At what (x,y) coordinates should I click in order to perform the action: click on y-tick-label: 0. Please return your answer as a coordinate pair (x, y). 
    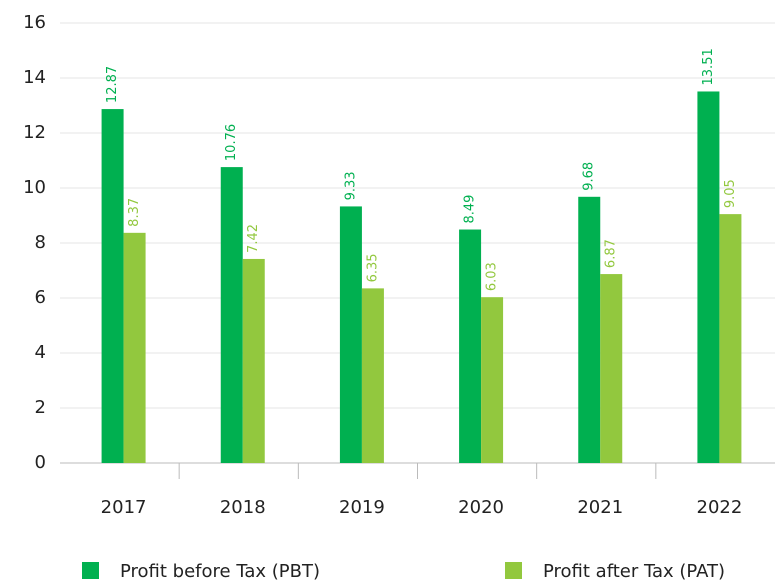
    Looking at the image, I should click on (40, 462).